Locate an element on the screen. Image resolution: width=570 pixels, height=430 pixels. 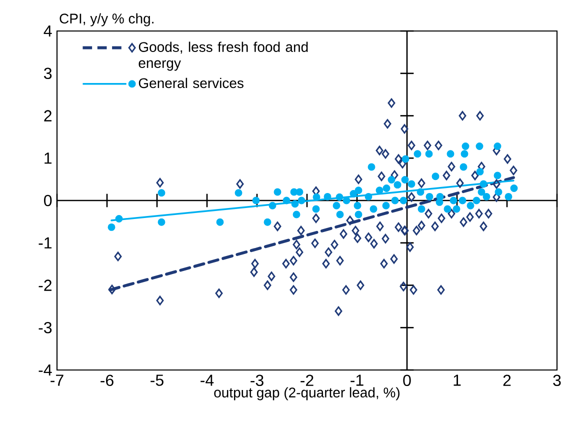
y-axis-title: CPI, y/y % chg. is located at coordinates (107, 19).